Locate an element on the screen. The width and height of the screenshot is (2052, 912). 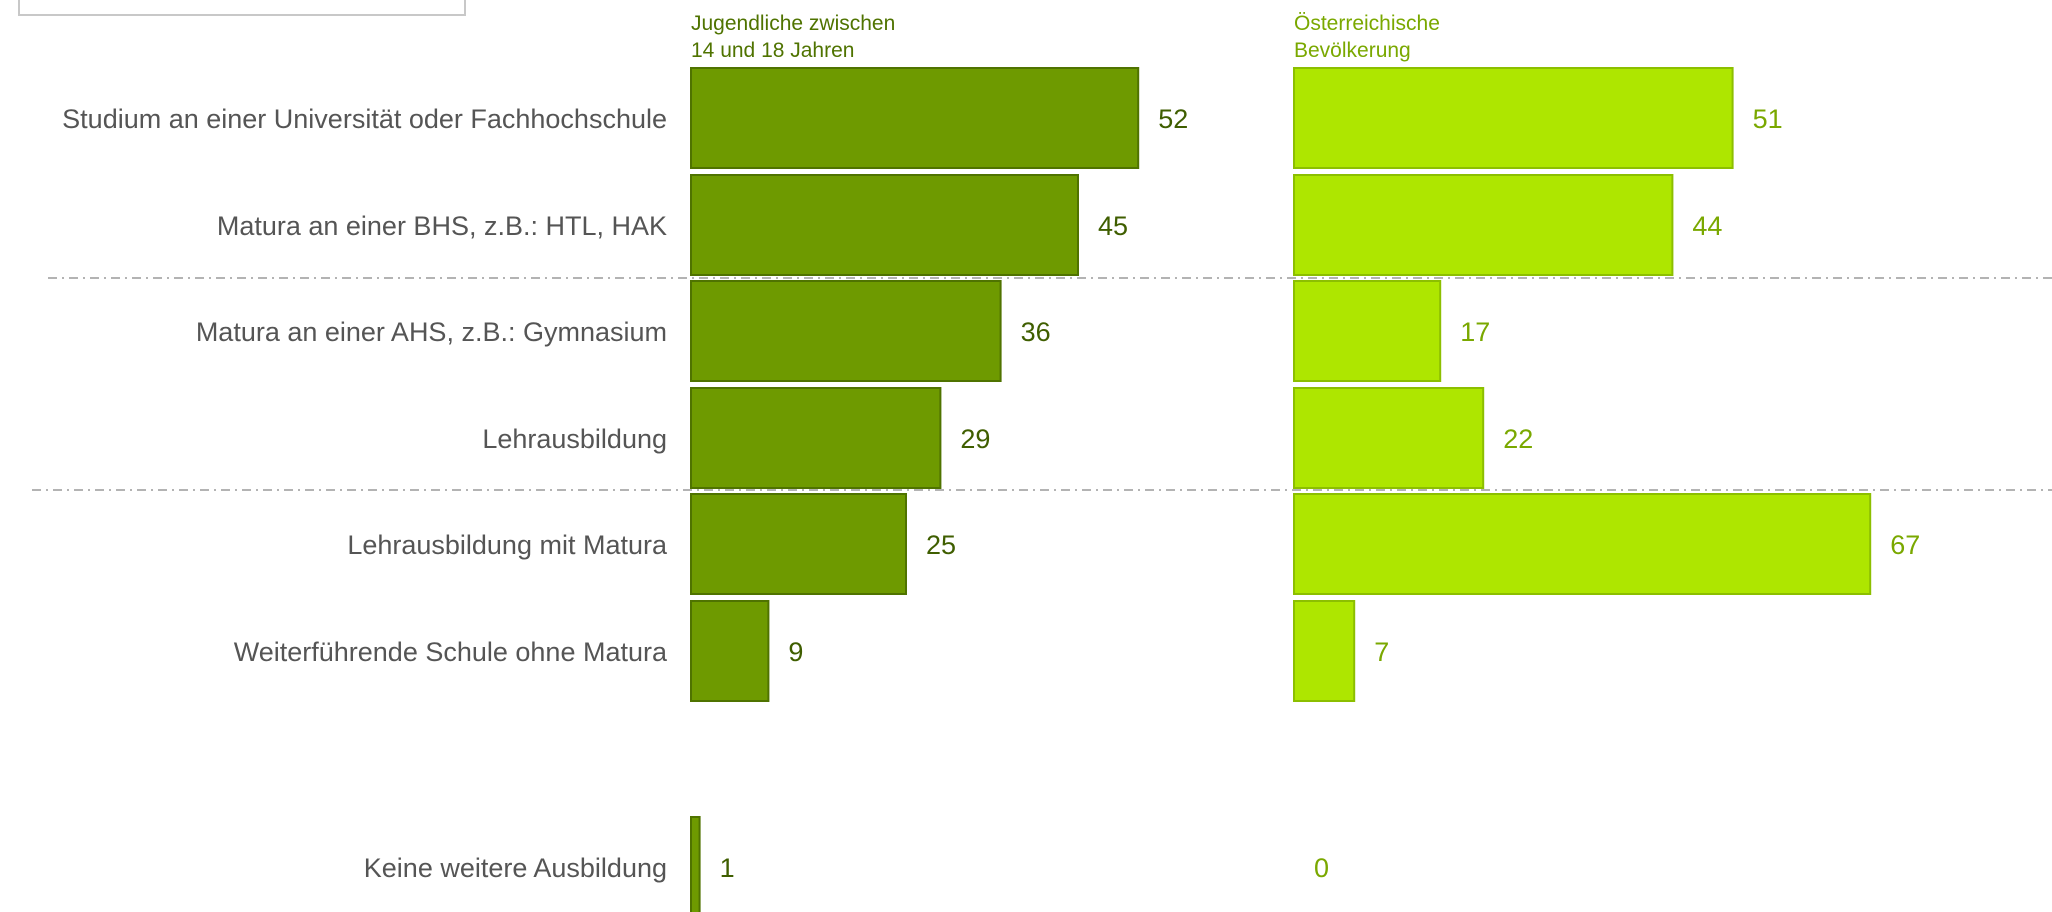
series-header: Jugendliche zwischen 14 und 18 Jahren is located at coordinates (793, 37).